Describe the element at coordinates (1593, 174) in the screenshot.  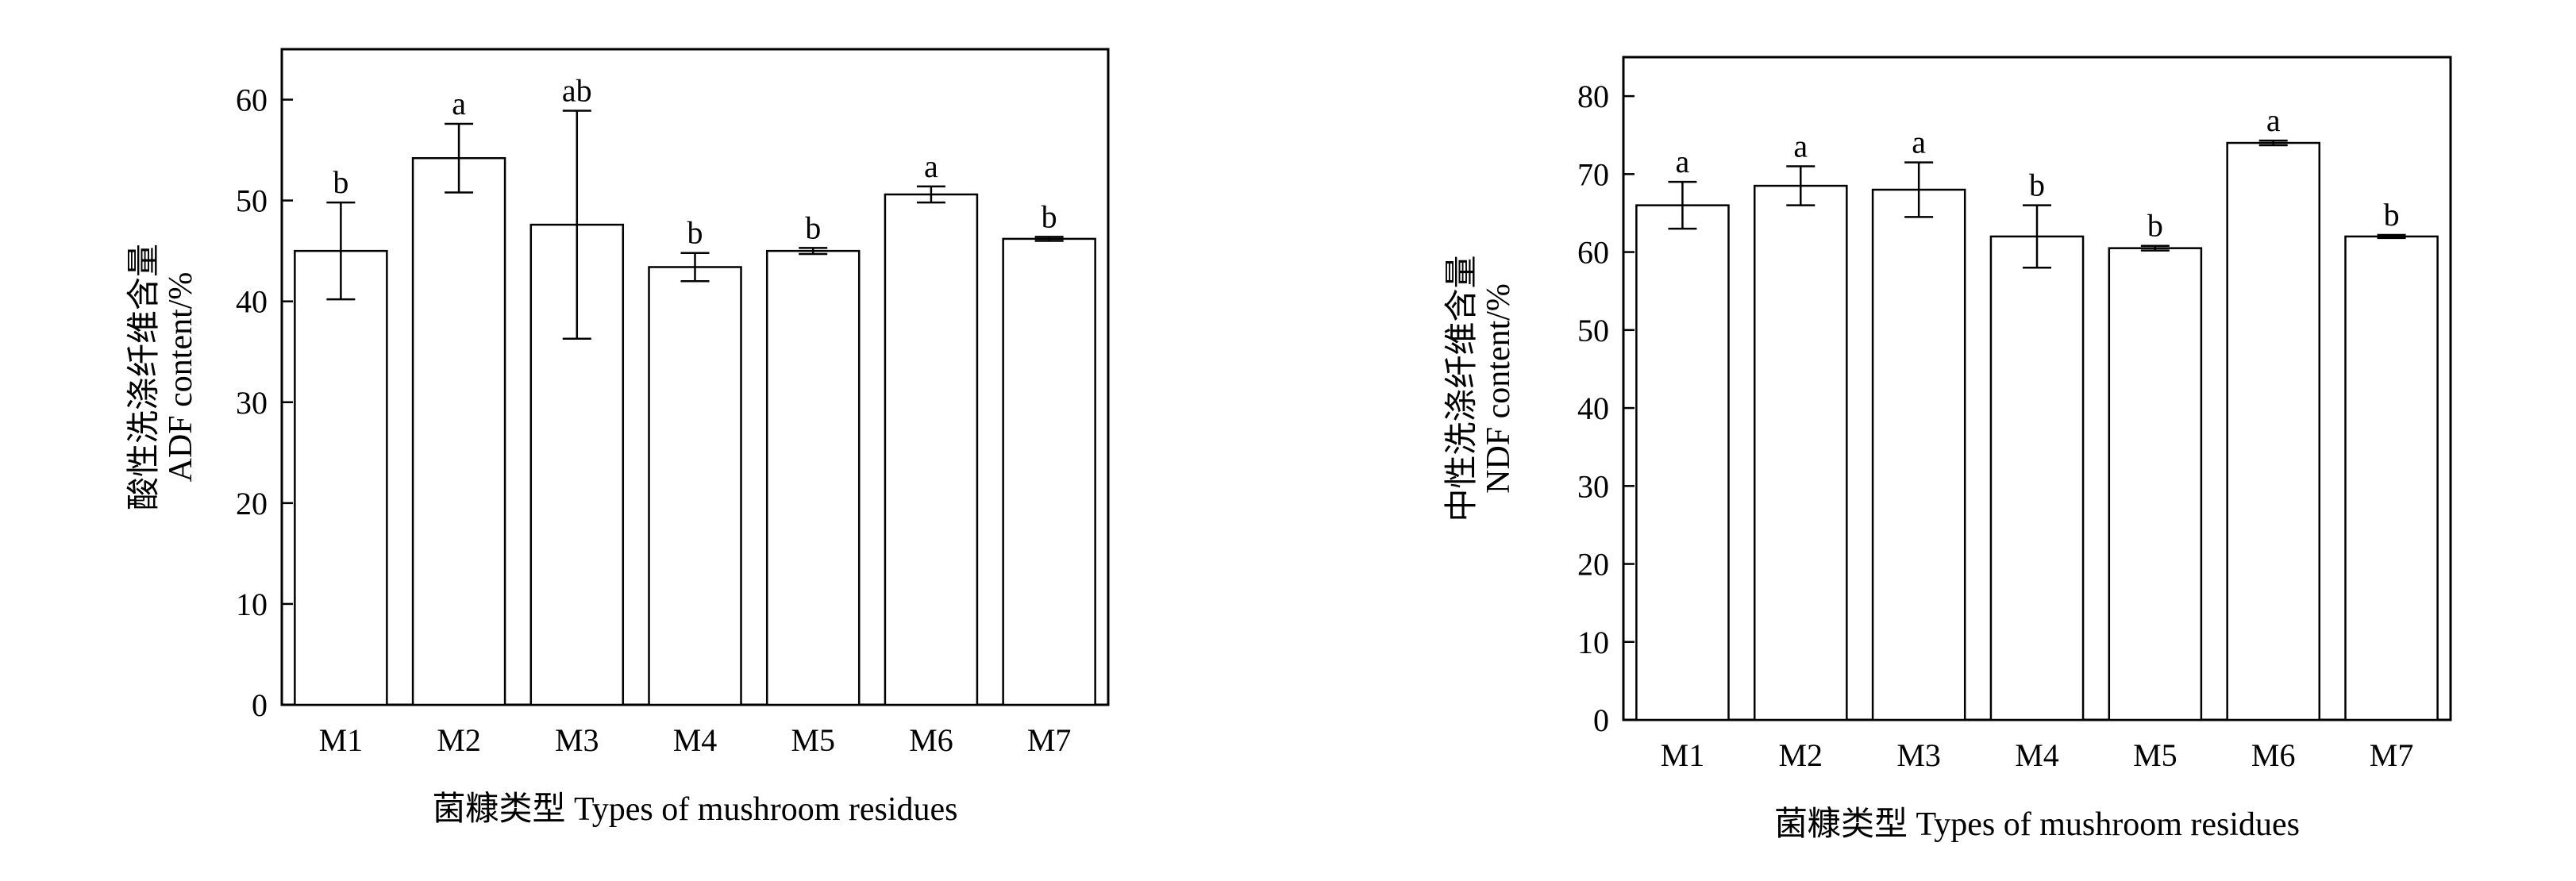
I see `y-tick-label: 70` at that location.